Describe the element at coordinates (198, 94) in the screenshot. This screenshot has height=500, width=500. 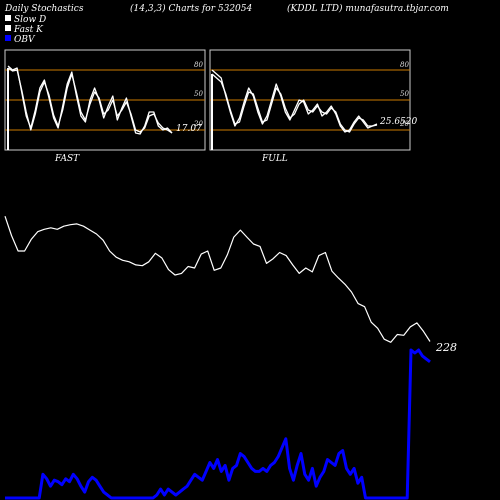
I see `fast-tick-50: 50` at that location.